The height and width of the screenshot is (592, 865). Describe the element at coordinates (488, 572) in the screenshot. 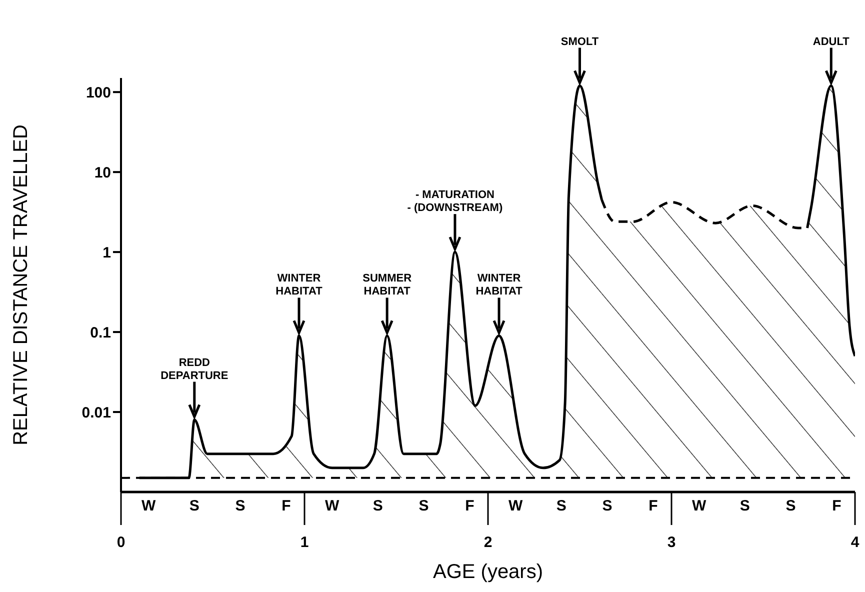

I see `x-axis-title: AGE (years)` at that location.